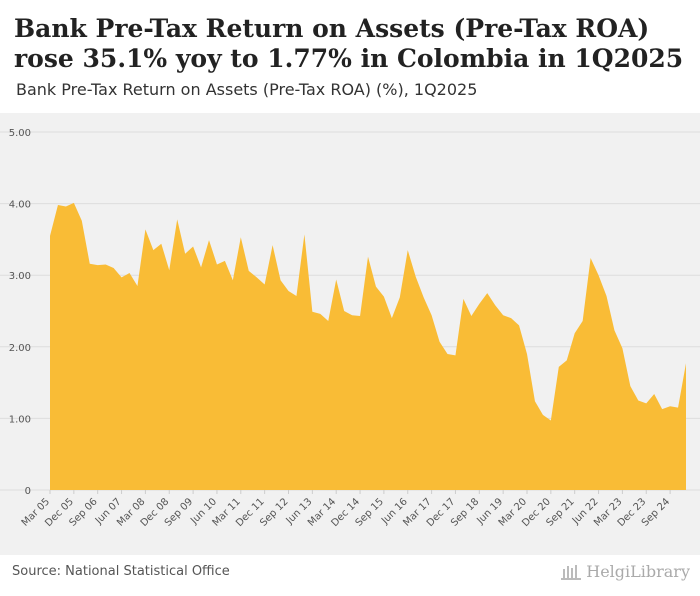 The image size is (700, 596). What do you see at coordinates (638, 571) in the screenshot?
I see `brand-name: HelgiLibrary` at bounding box center [638, 571].